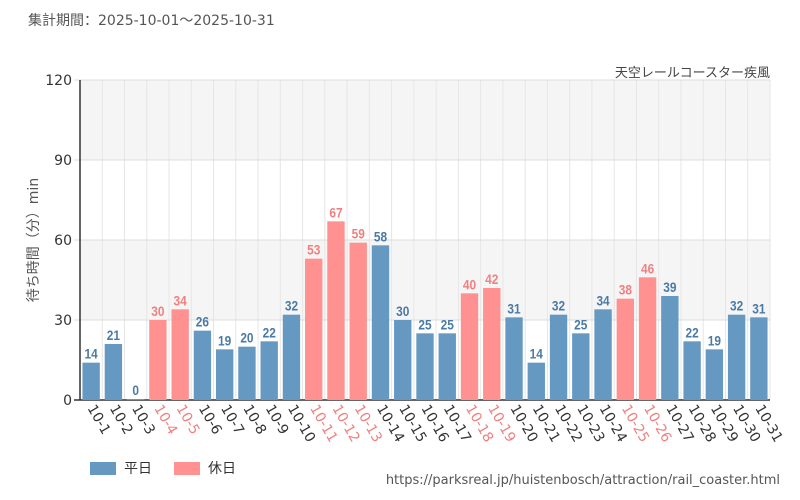  I want to click on legend: 平日 休日, so click(163, 468).